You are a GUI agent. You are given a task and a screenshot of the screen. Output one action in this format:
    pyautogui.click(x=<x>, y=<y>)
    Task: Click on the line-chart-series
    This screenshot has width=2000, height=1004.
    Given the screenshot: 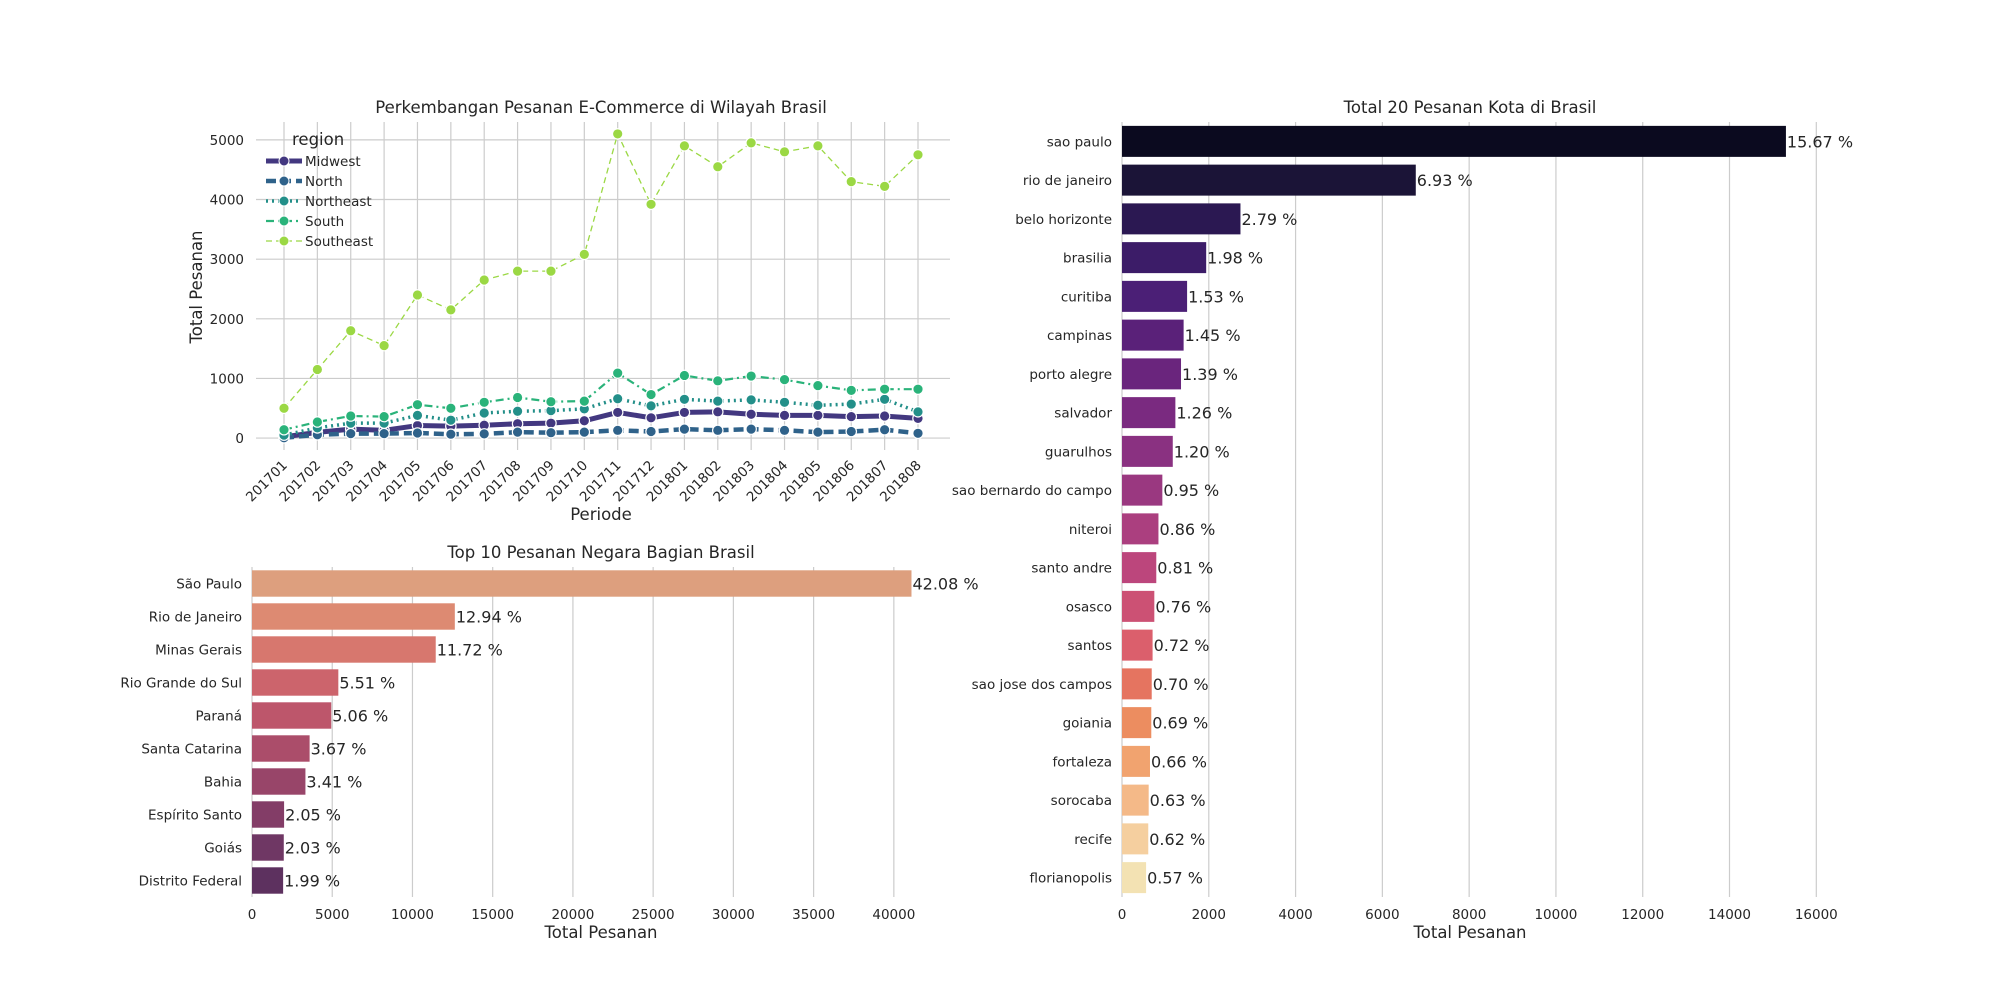 What is the action you would take?
    pyautogui.click(x=601, y=286)
    